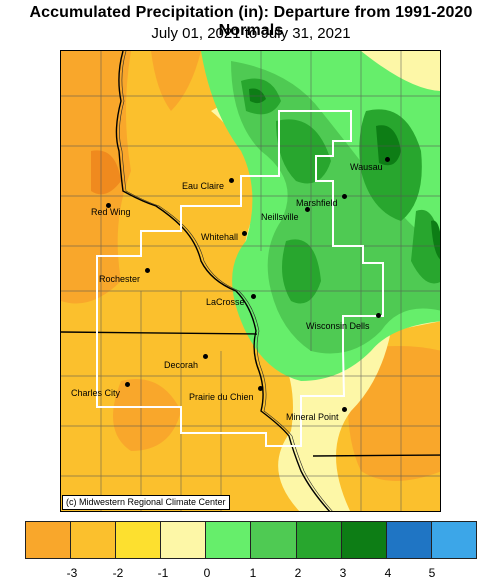 The height and width of the screenshot is (581, 502). What do you see at coordinates (147, 415) in the screenshot?
I see `region-dry-southwest` at bounding box center [147, 415].